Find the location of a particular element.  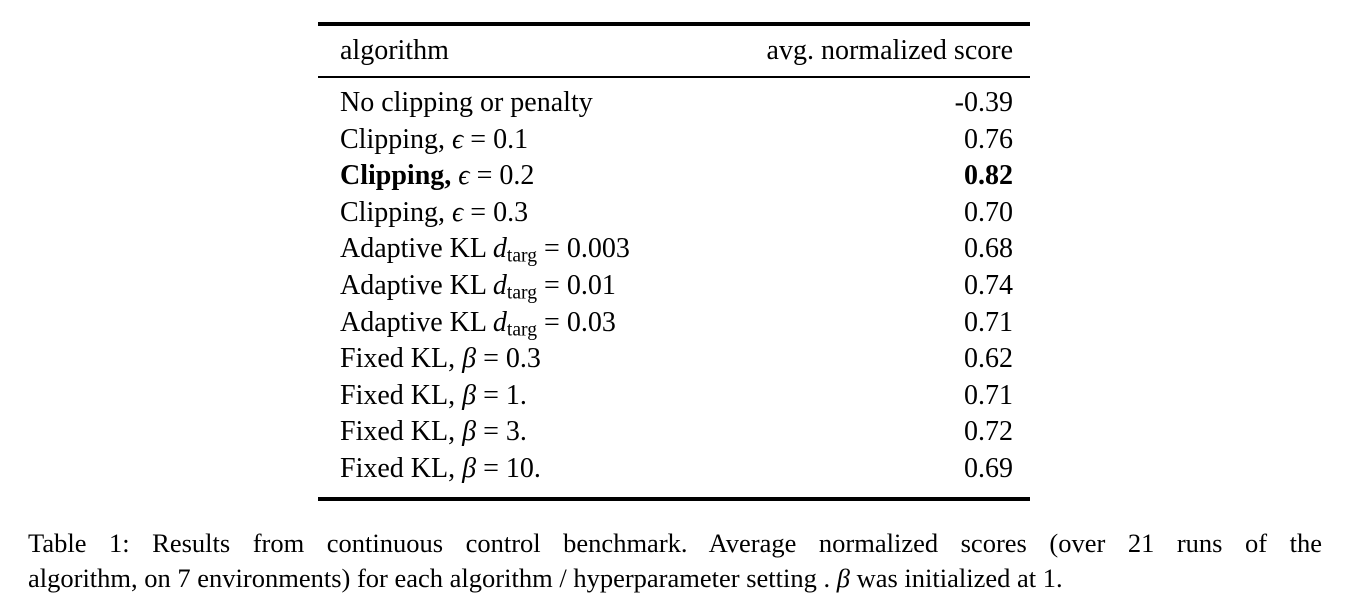

table-header-row: algorithm avg. normalized score is located at coordinates (674, 52).